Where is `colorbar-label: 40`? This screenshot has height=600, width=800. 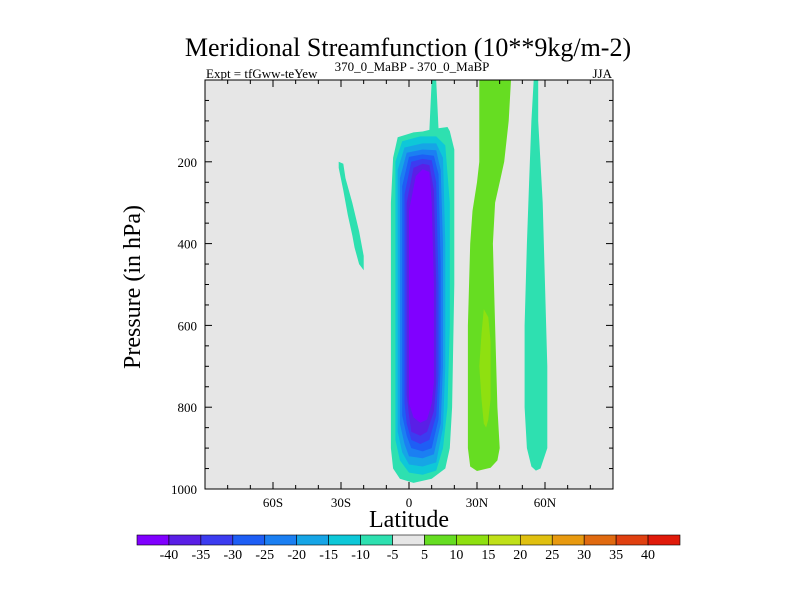
colorbar-label: 40 is located at coordinates (648, 555).